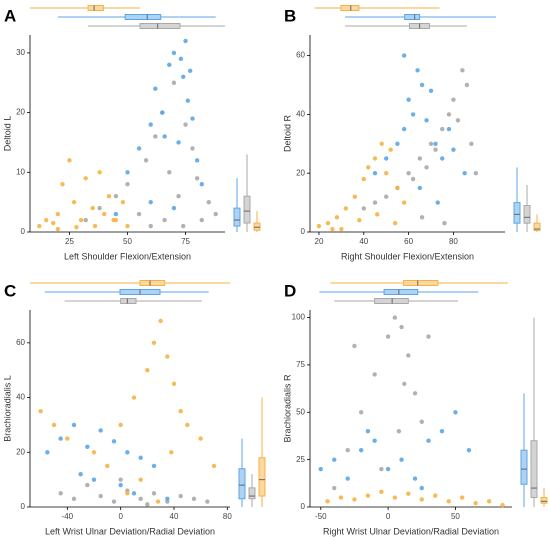 The image size is (550, 541). Describe the element at coordinates (300, 55) in the screenshot. I see `y-tick-label: 60` at that location.